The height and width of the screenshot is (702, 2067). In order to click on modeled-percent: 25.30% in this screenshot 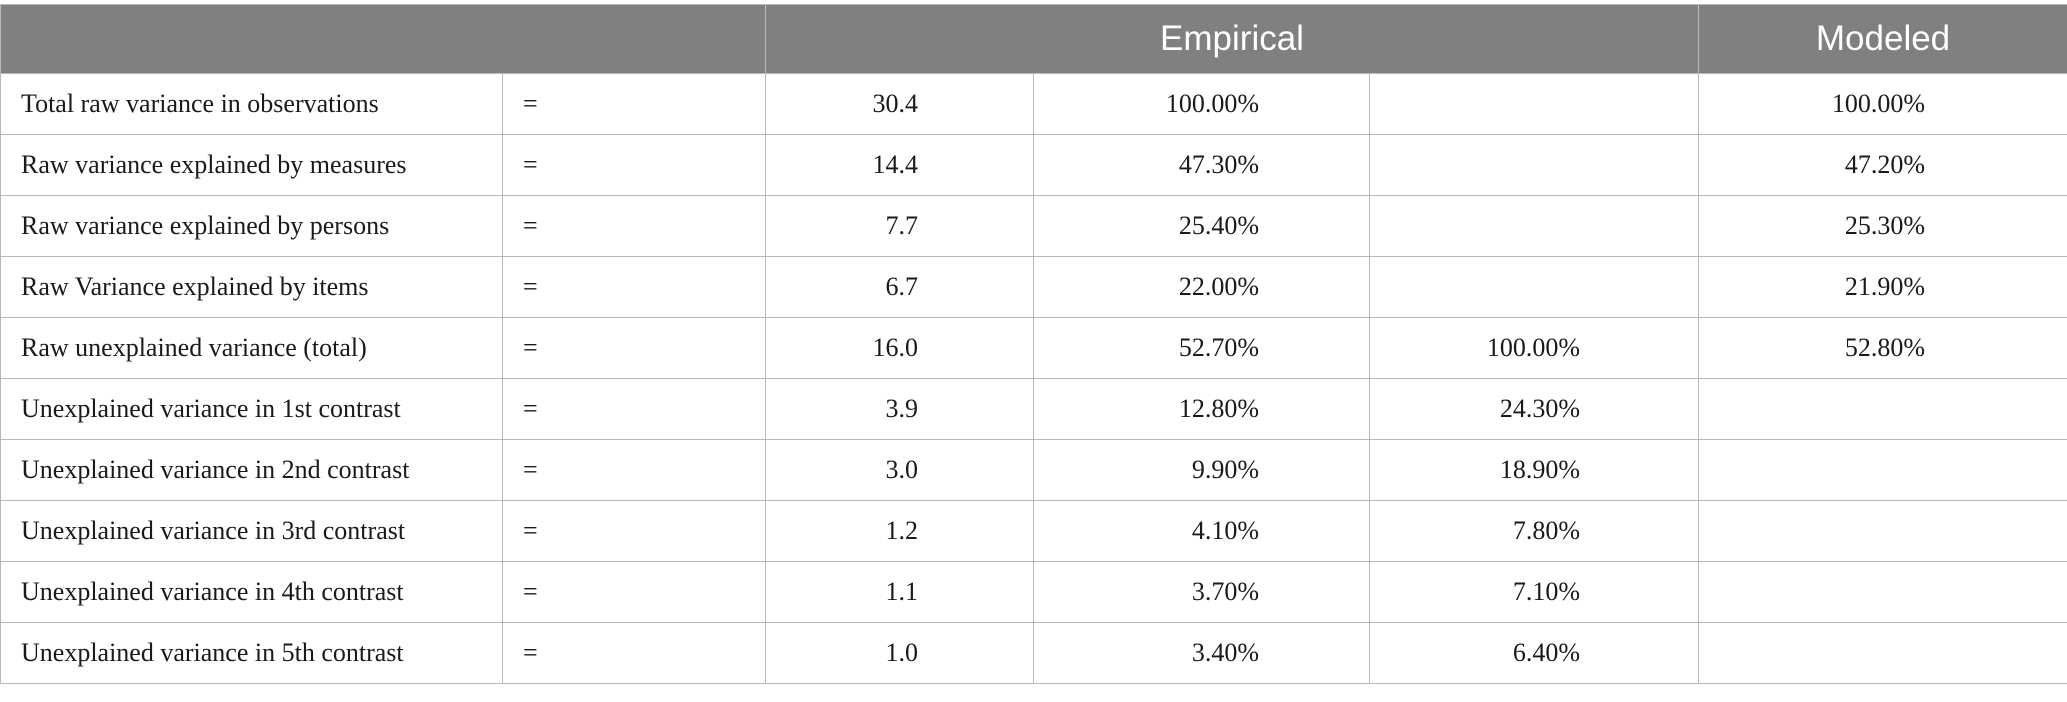, I will do `click(1882, 226)`.